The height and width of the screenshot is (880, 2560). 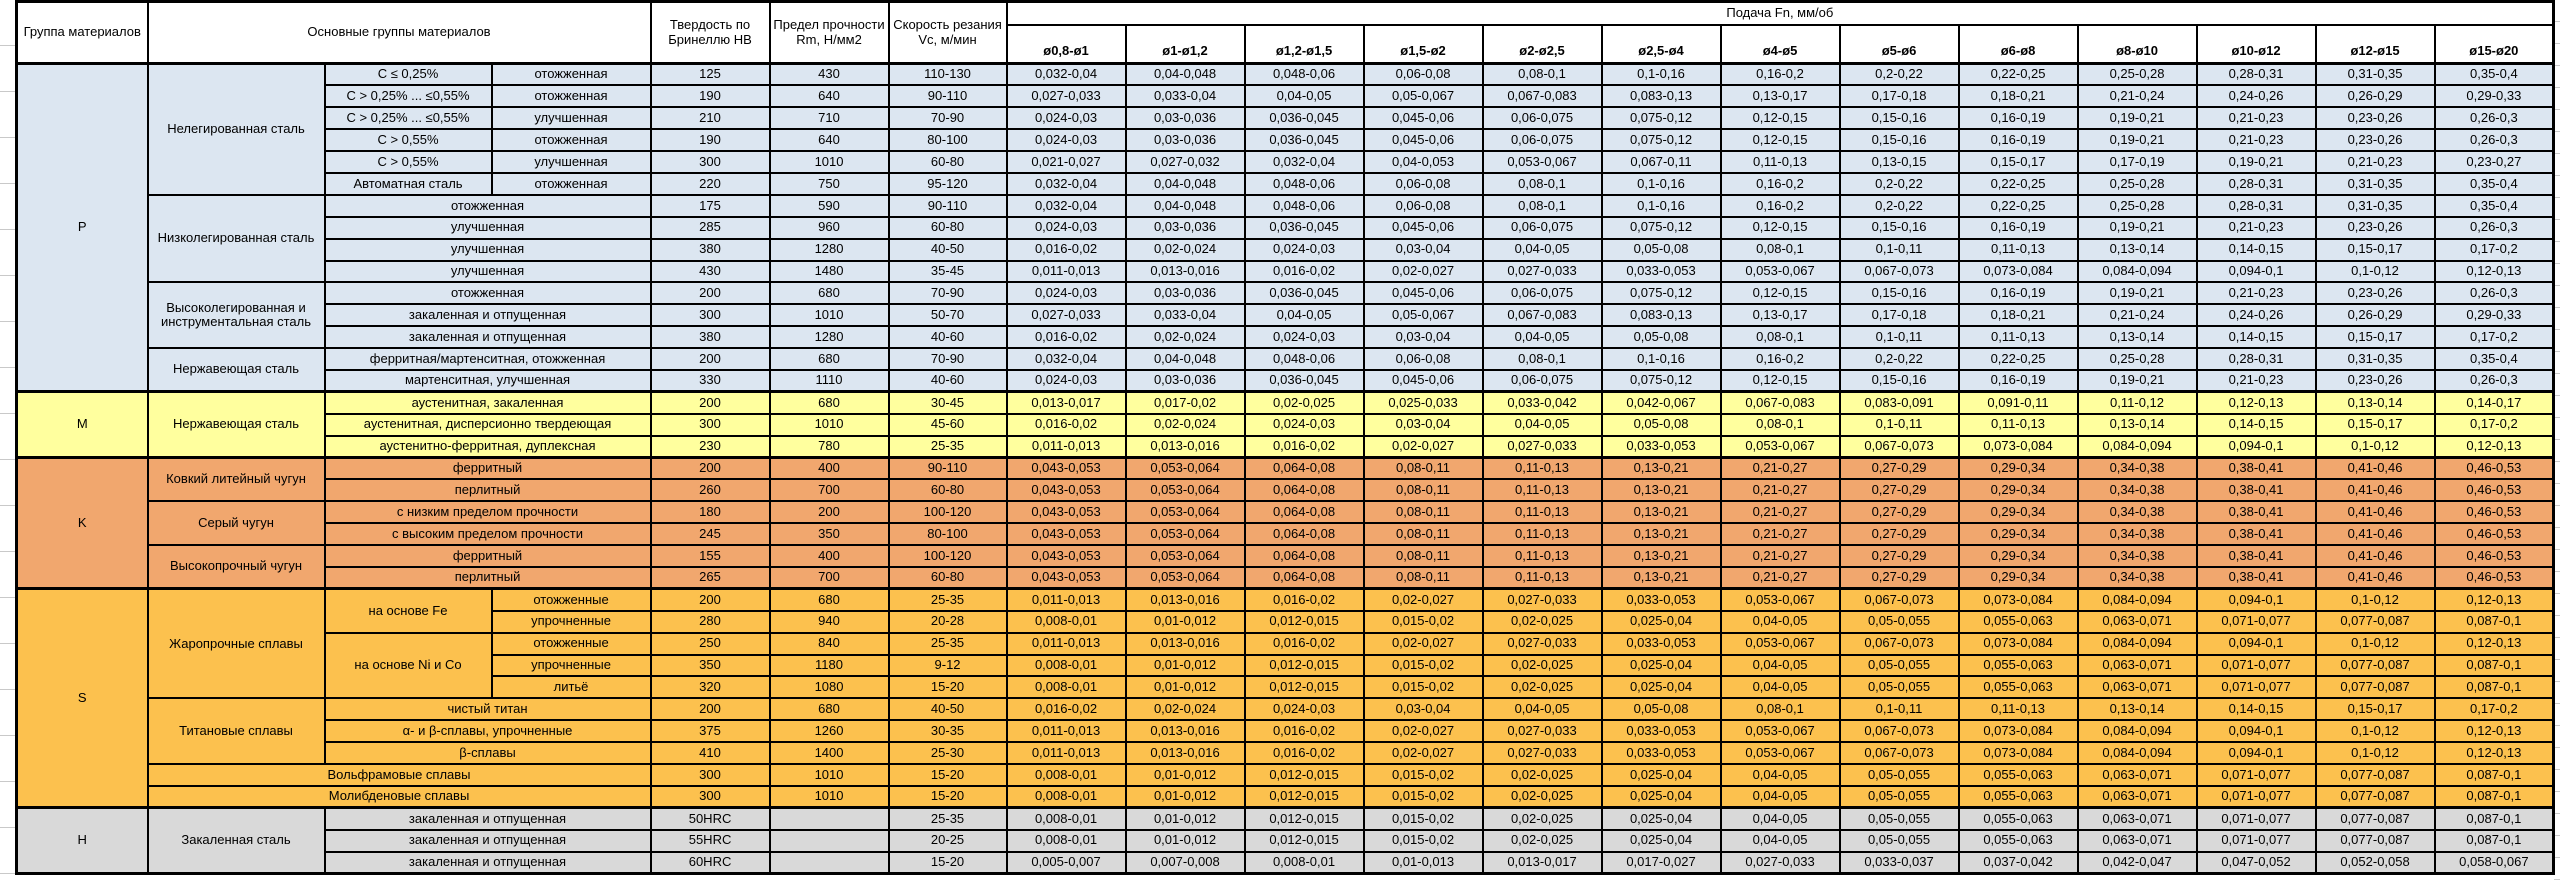 What do you see at coordinates (2137, 402) in the screenshot?
I see `feed-cell: 0,11-0,12` at bounding box center [2137, 402].